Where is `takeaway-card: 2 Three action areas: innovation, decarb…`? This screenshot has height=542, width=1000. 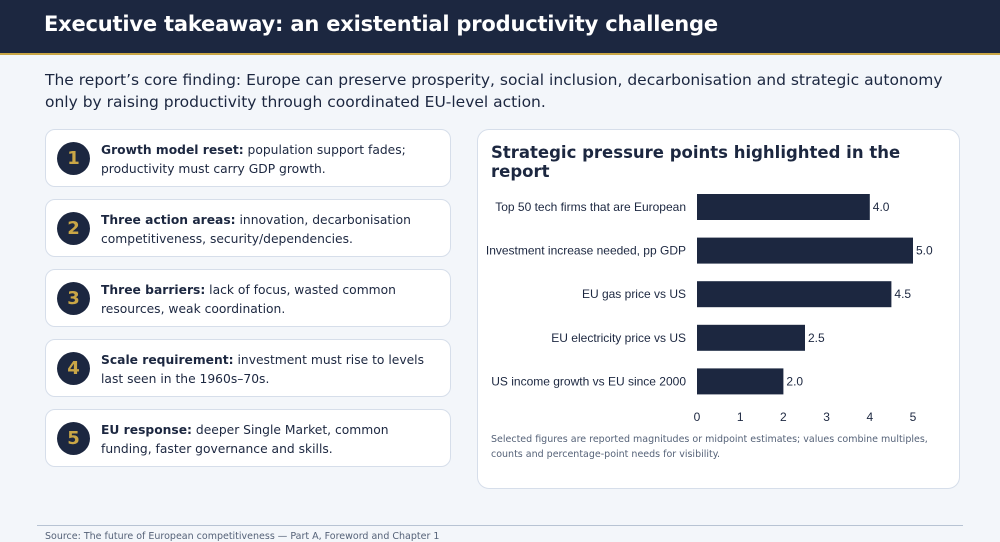 takeaway-card: 2 Three action areas: innovation, decarb… is located at coordinates (248, 228).